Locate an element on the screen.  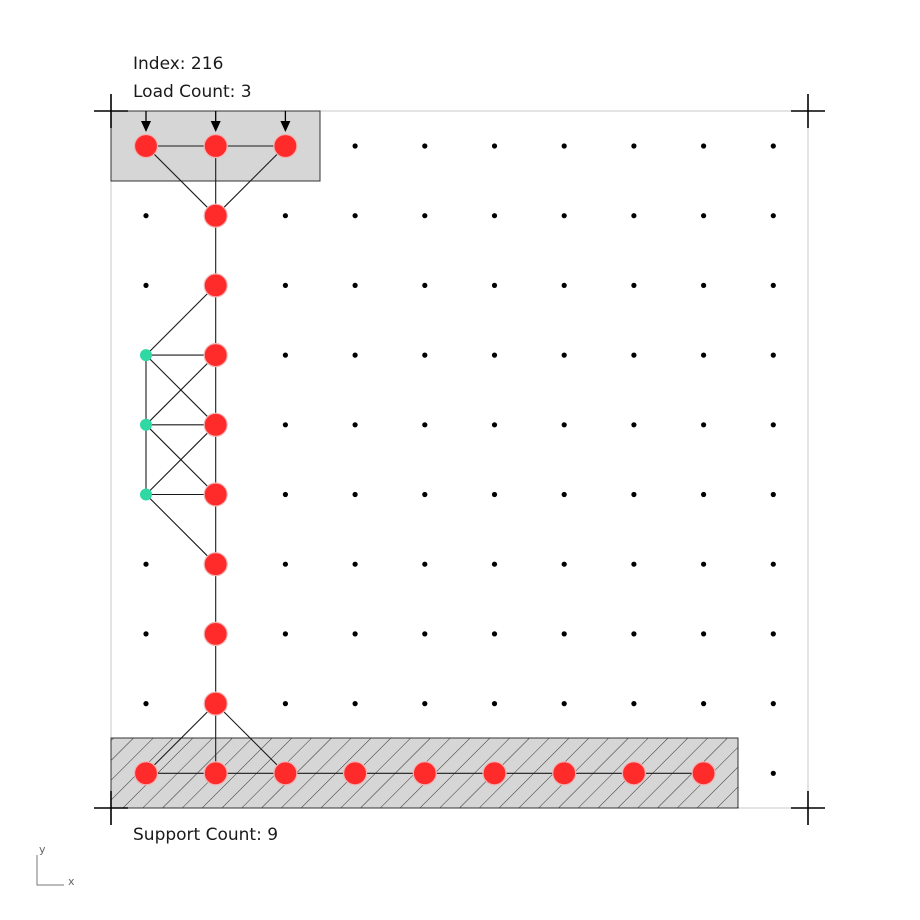
index-label: Index: 216 is located at coordinates (178, 64).